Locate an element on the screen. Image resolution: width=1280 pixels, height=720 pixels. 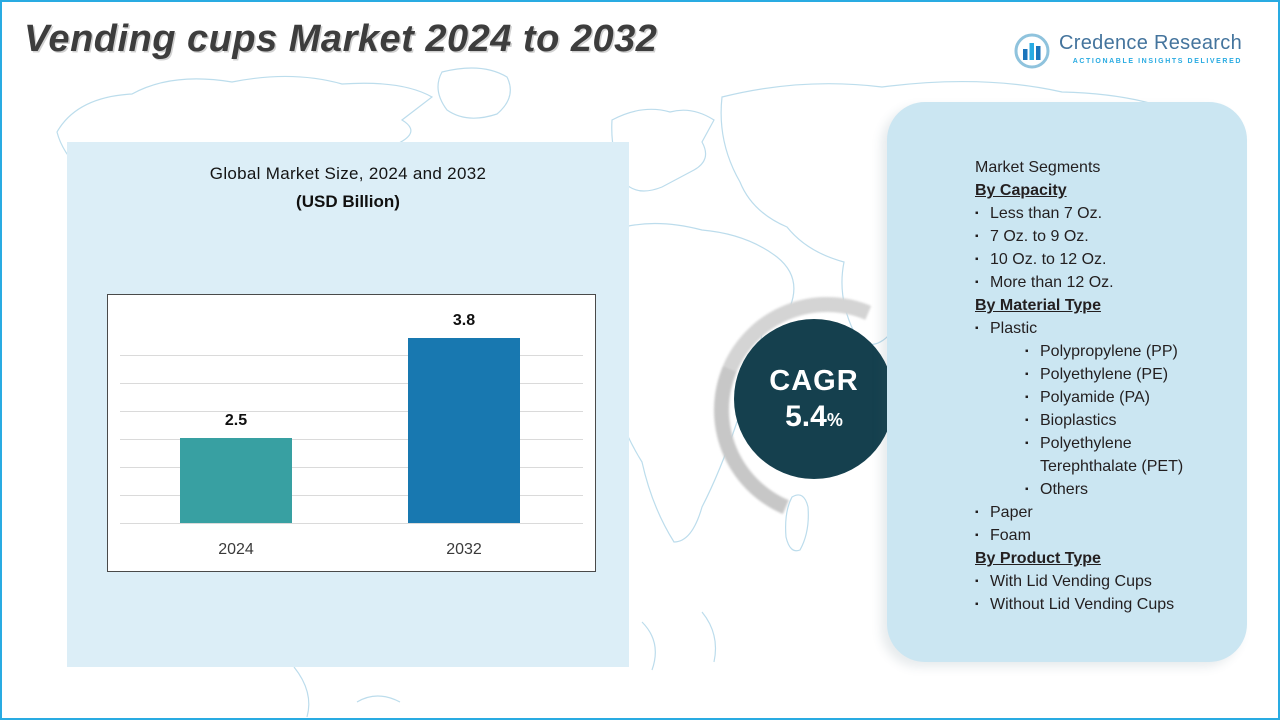
segment-item-label: Polyethylene (PE) is located at coordinates (1104, 374).